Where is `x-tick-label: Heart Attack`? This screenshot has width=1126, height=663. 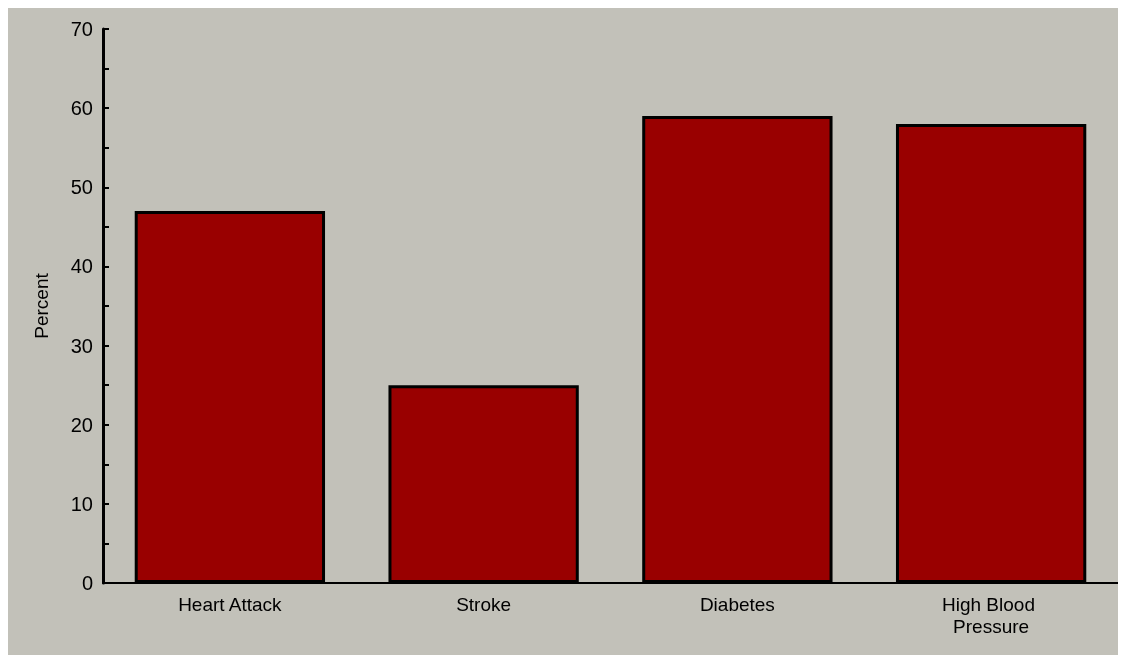 x-tick-label: Heart Attack is located at coordinates (230, 604).